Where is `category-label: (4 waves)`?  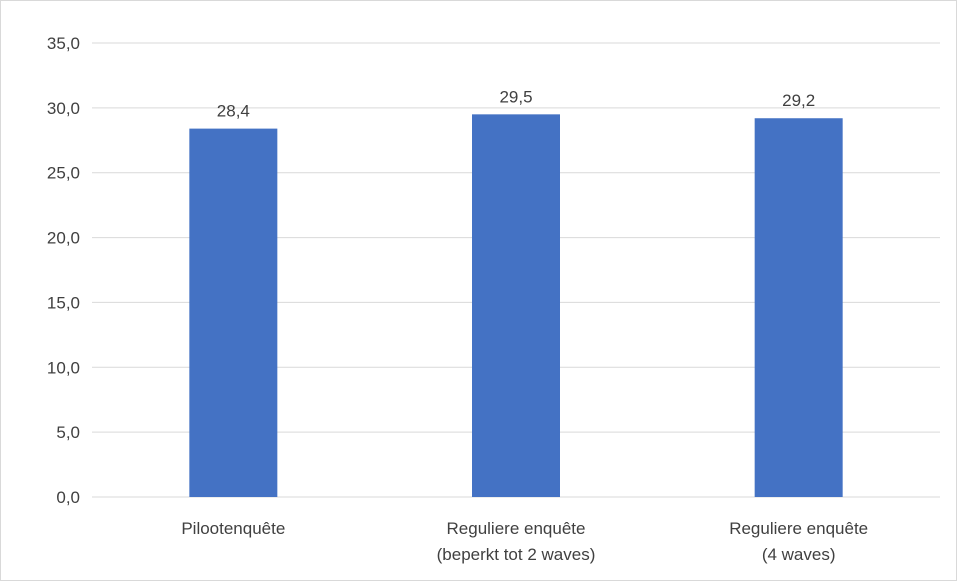
category-label: (4 waves) is located at coordinates (799, 554).